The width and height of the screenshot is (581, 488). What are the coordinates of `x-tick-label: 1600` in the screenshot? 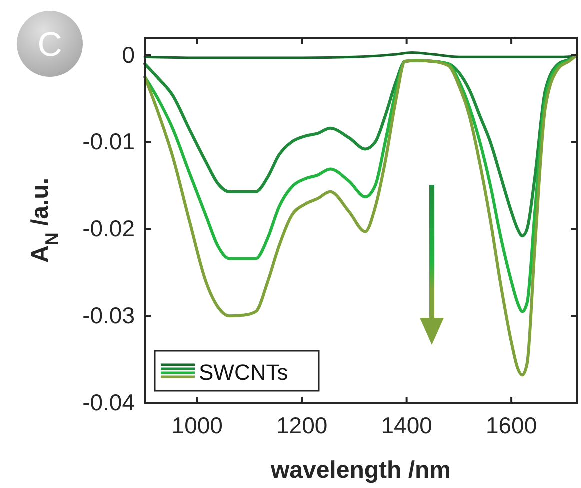 It's located at (512, 425).